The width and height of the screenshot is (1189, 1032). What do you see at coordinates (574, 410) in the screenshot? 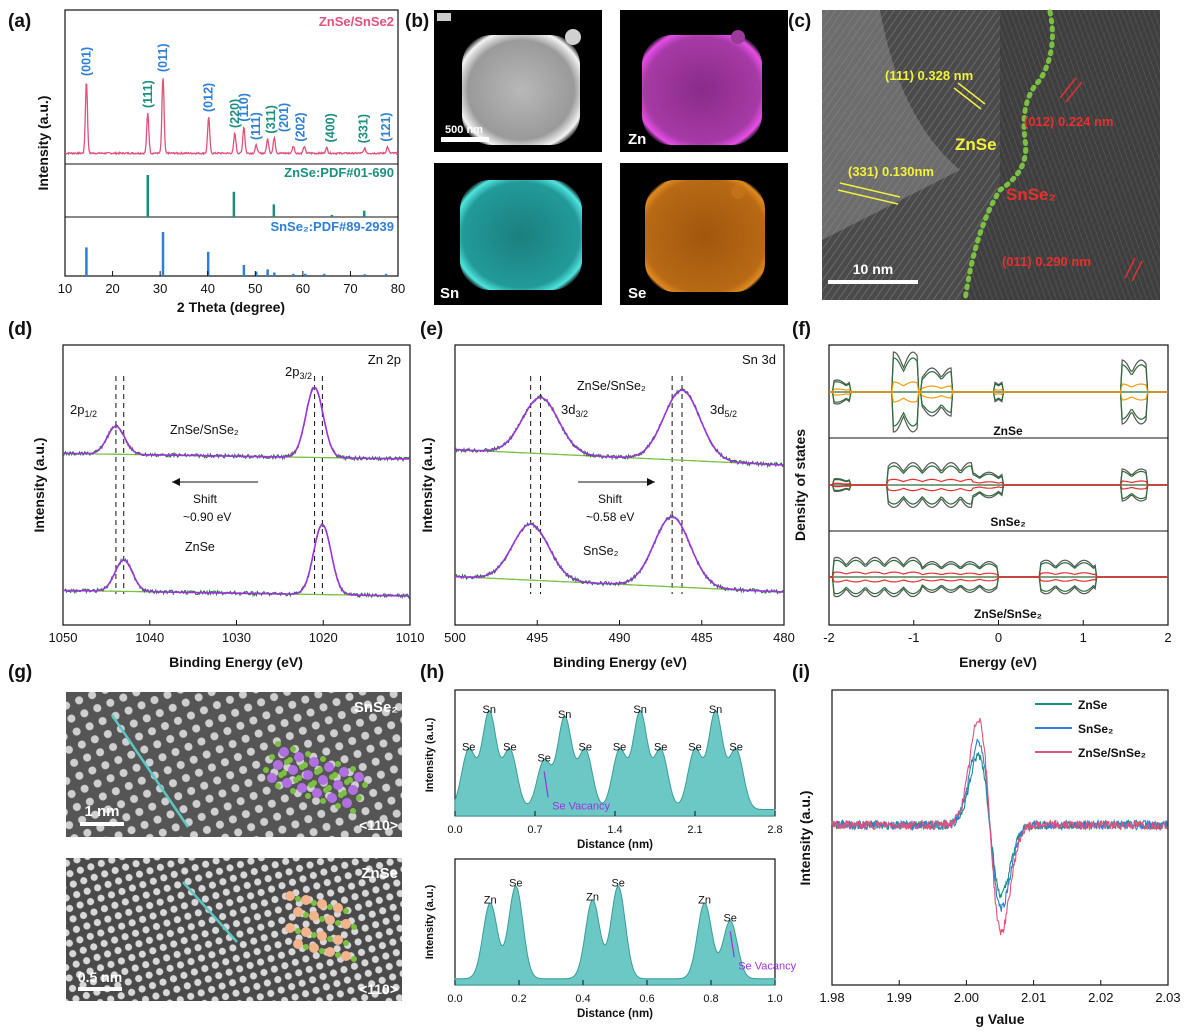
I see `xps-sn-3d32-label: 3d3/2` at bounding box center [574, 410].